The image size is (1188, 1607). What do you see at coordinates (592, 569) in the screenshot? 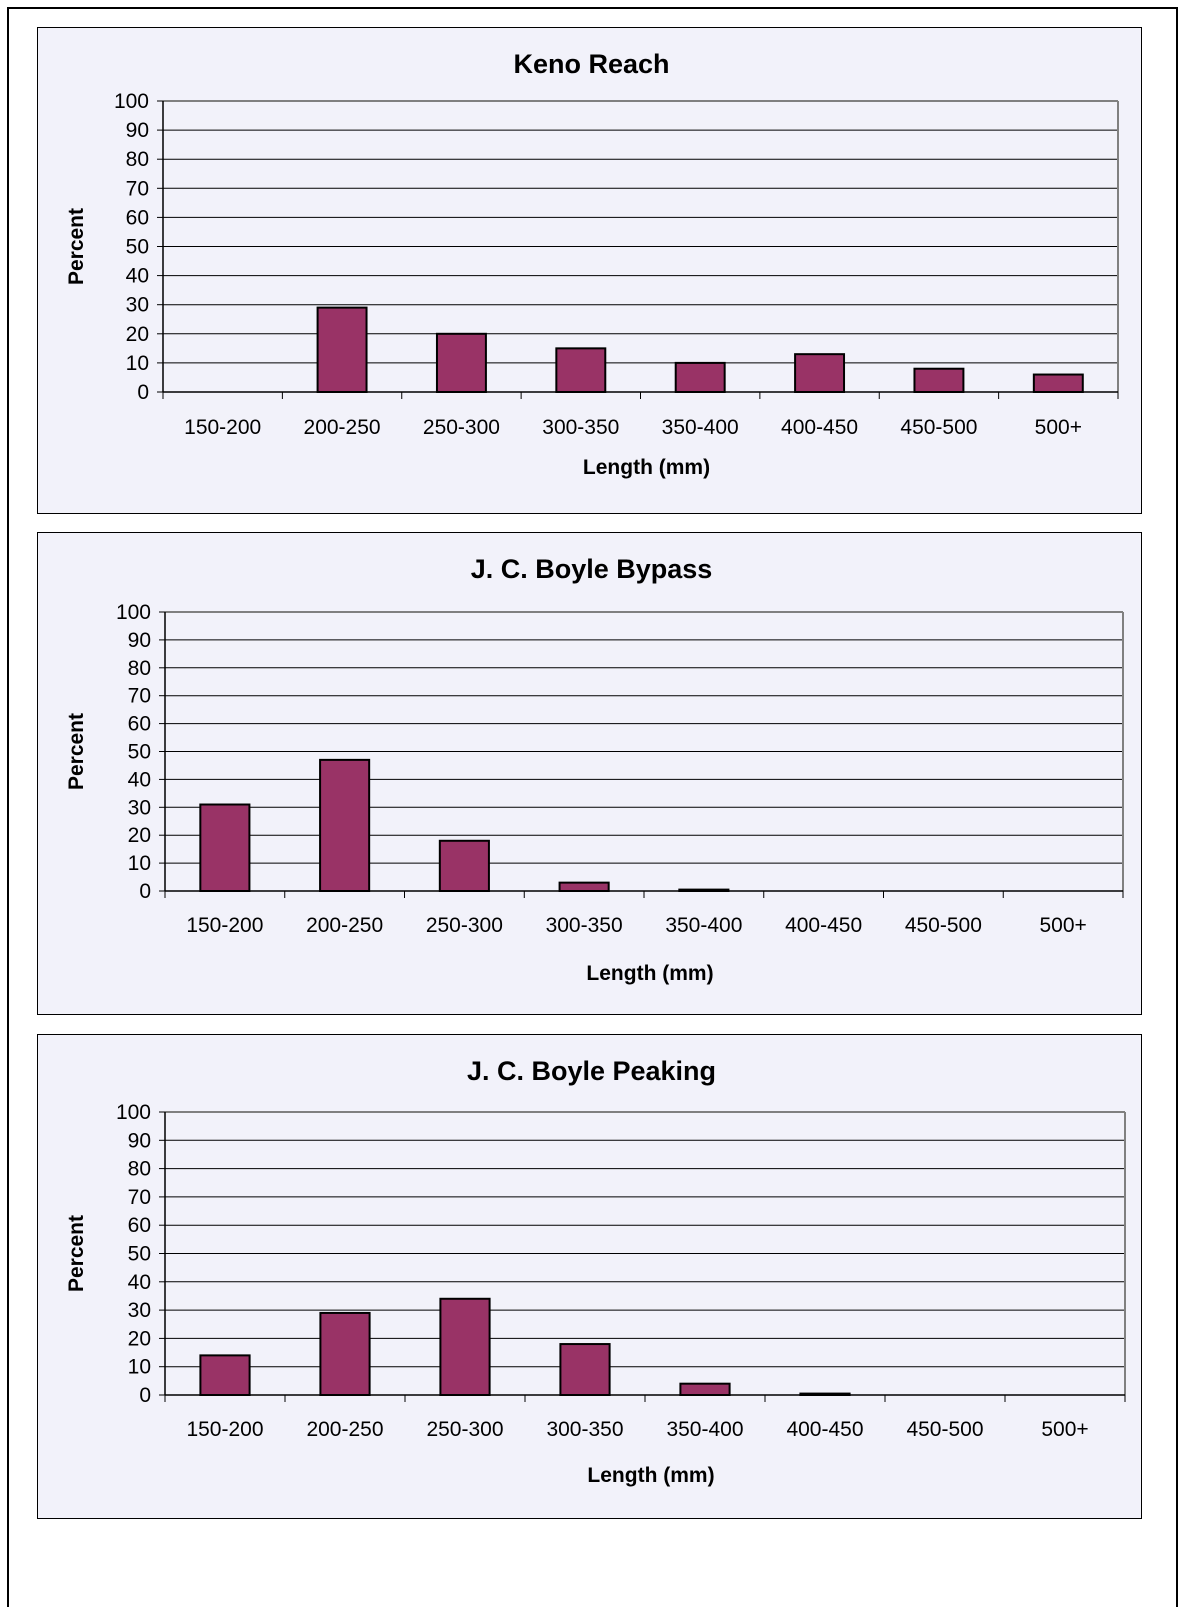
I see `chart-title: J. C. Boyle Bypass` at bounding box center [592, 569].